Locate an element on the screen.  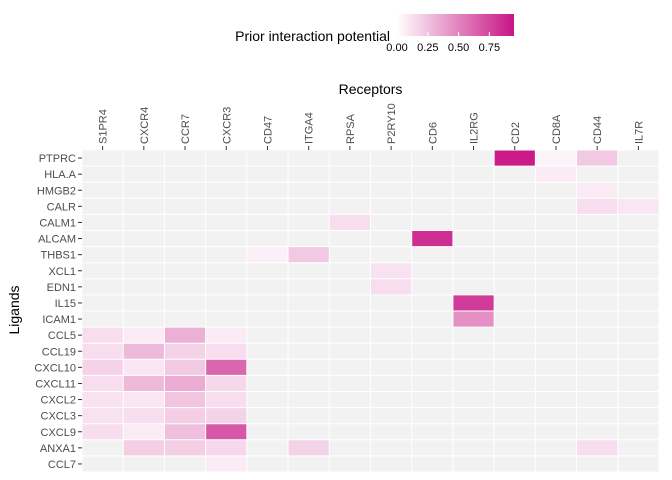
heatmap-cell-CXCL9-CXCR3 is located at coordinates (226, 431).